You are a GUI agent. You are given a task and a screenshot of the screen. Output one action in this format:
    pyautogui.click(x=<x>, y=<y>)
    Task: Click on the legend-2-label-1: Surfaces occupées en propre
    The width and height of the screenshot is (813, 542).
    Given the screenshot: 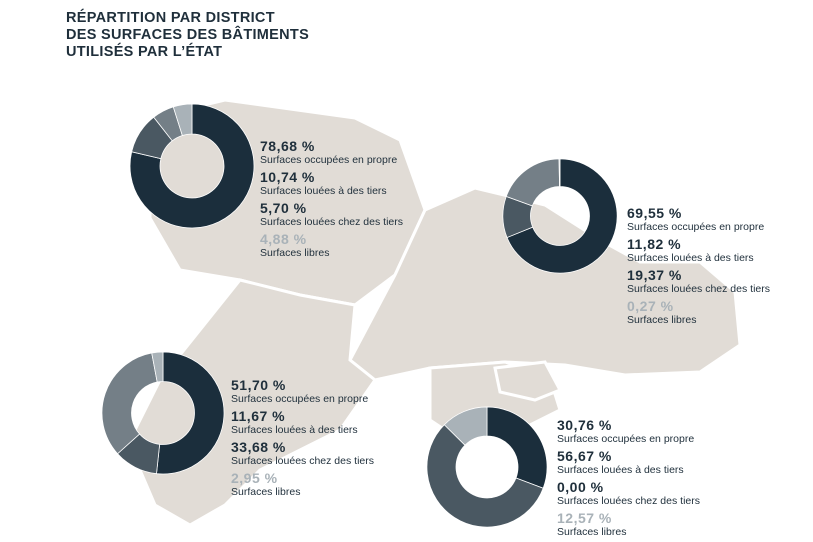 What is the action you would take?
    pyautogui.click(x=696, y=227)
    